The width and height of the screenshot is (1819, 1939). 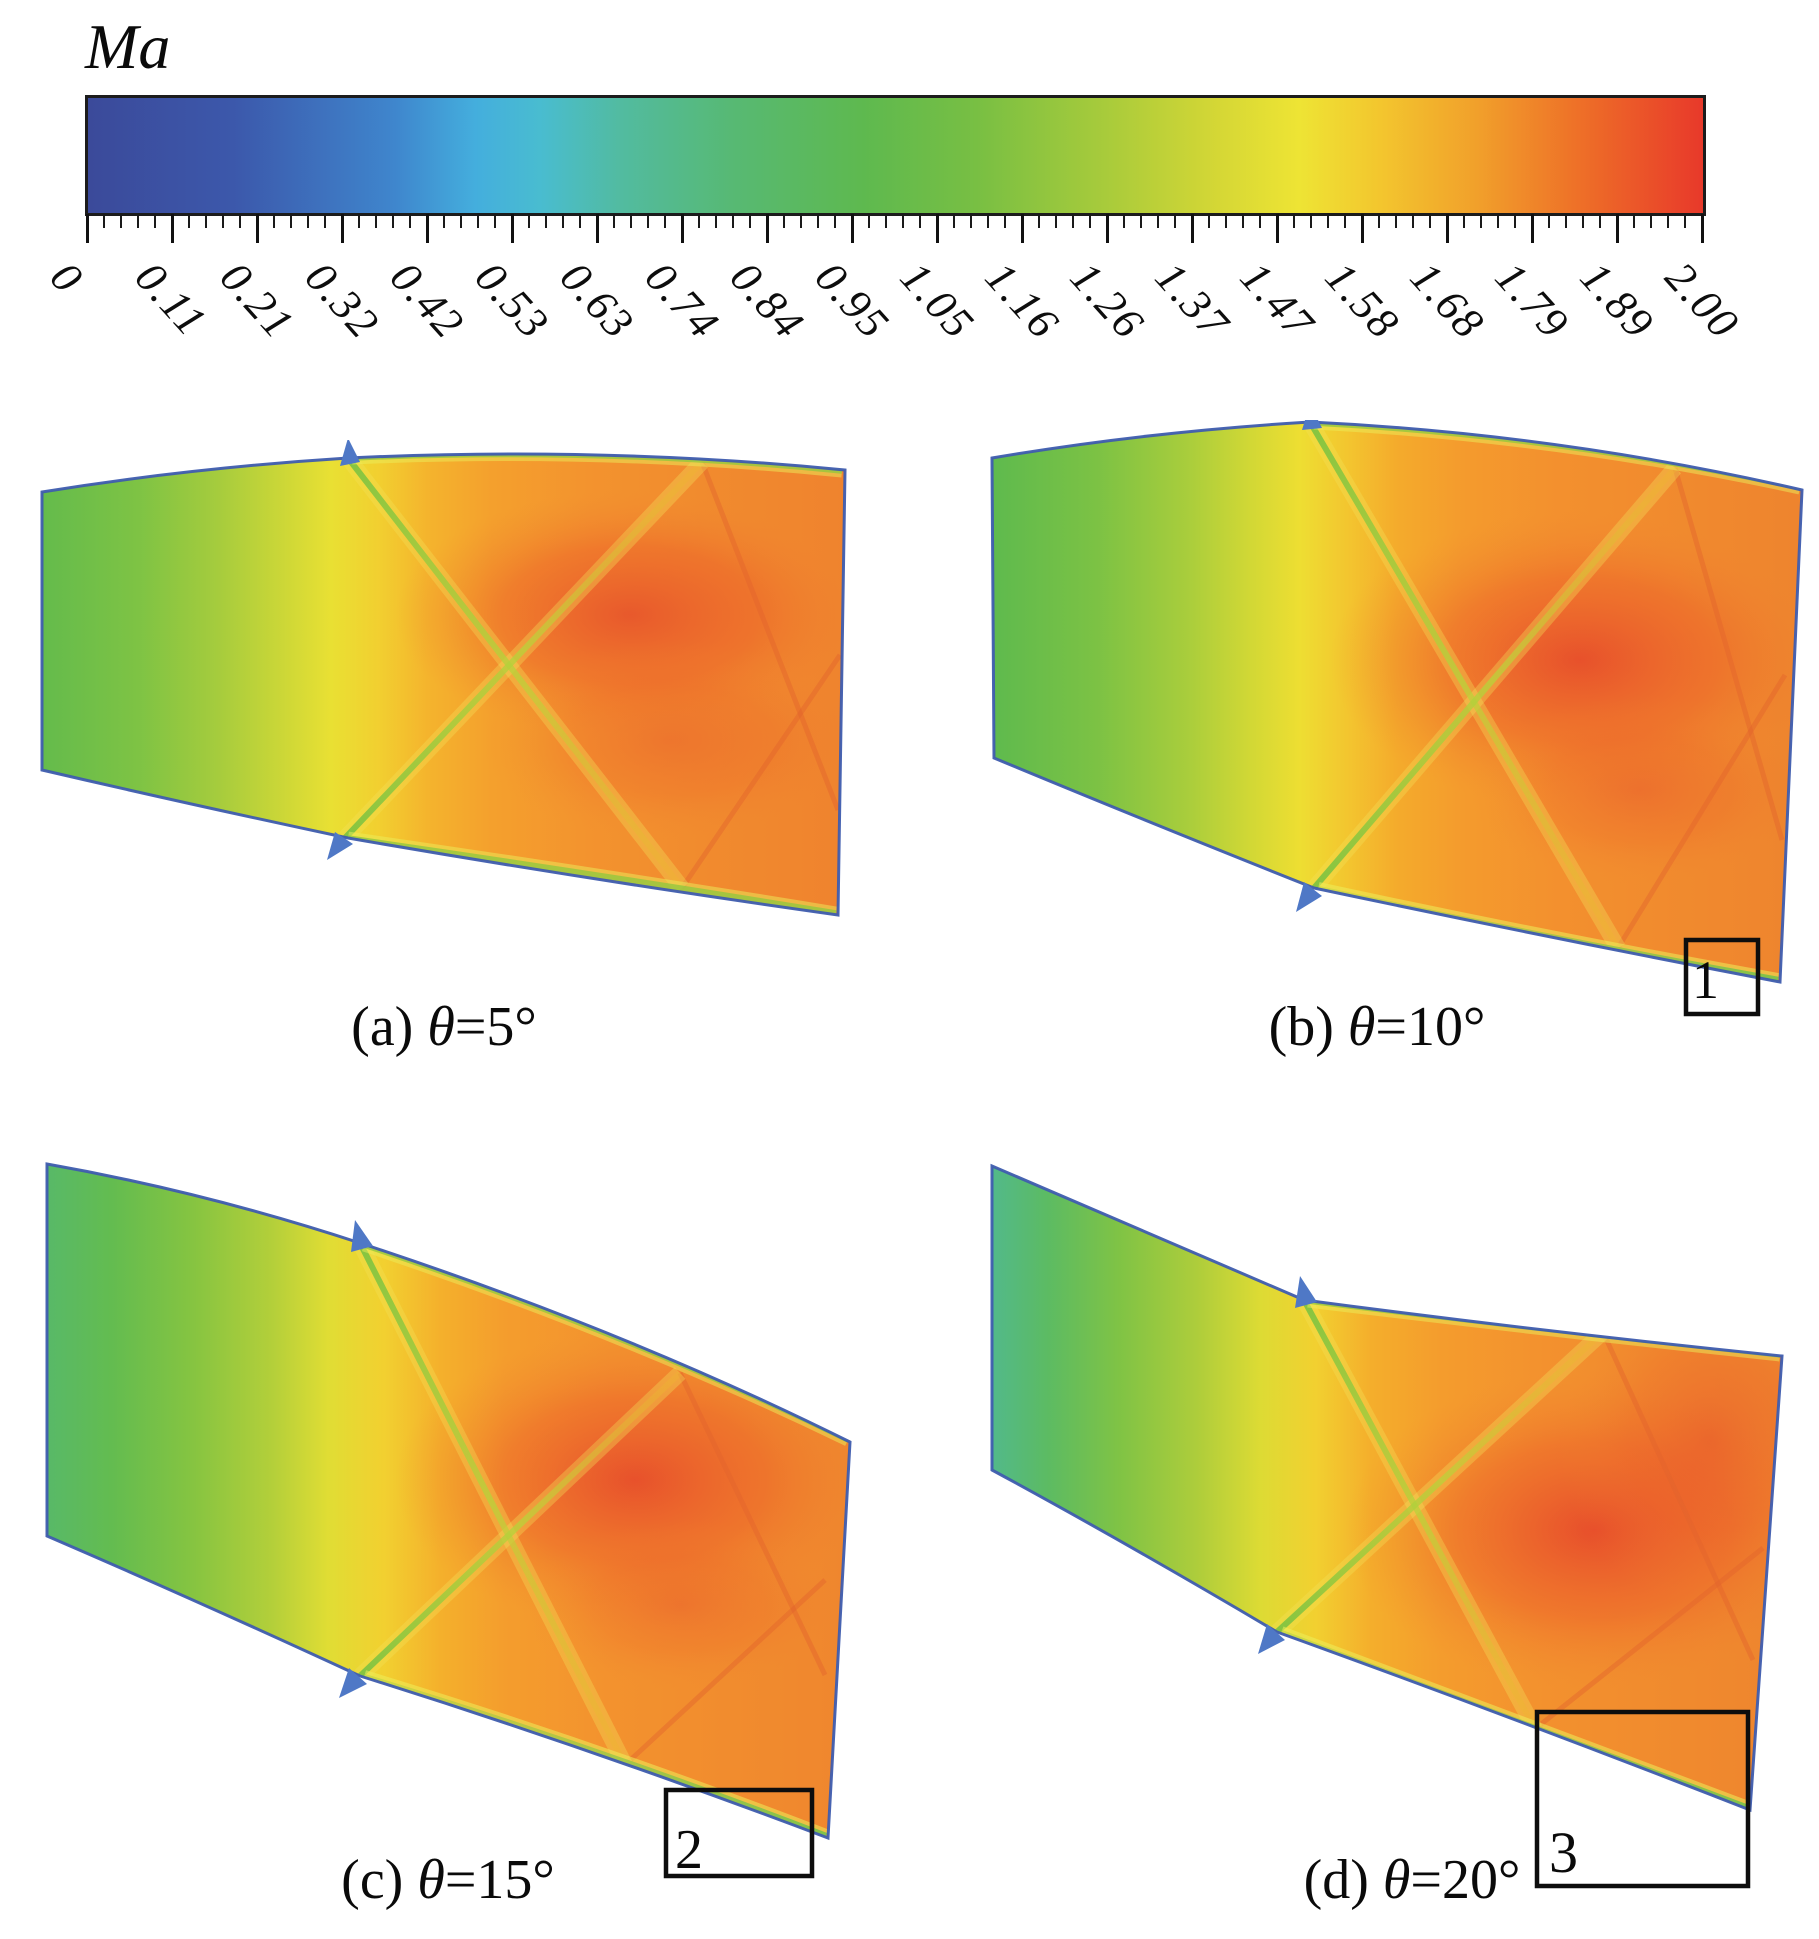 I want to click on annotation-box-2: 2, so click(x=739, y=1834).